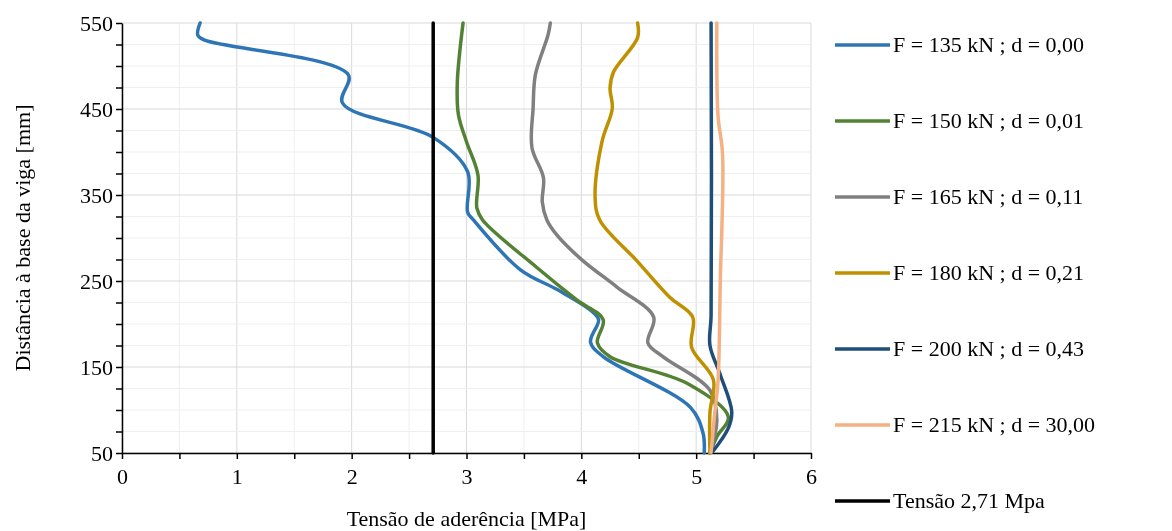 The height and width of the screenshot is (531, 1172). I want to click on y-tick-label: 550, so click(96, 23).